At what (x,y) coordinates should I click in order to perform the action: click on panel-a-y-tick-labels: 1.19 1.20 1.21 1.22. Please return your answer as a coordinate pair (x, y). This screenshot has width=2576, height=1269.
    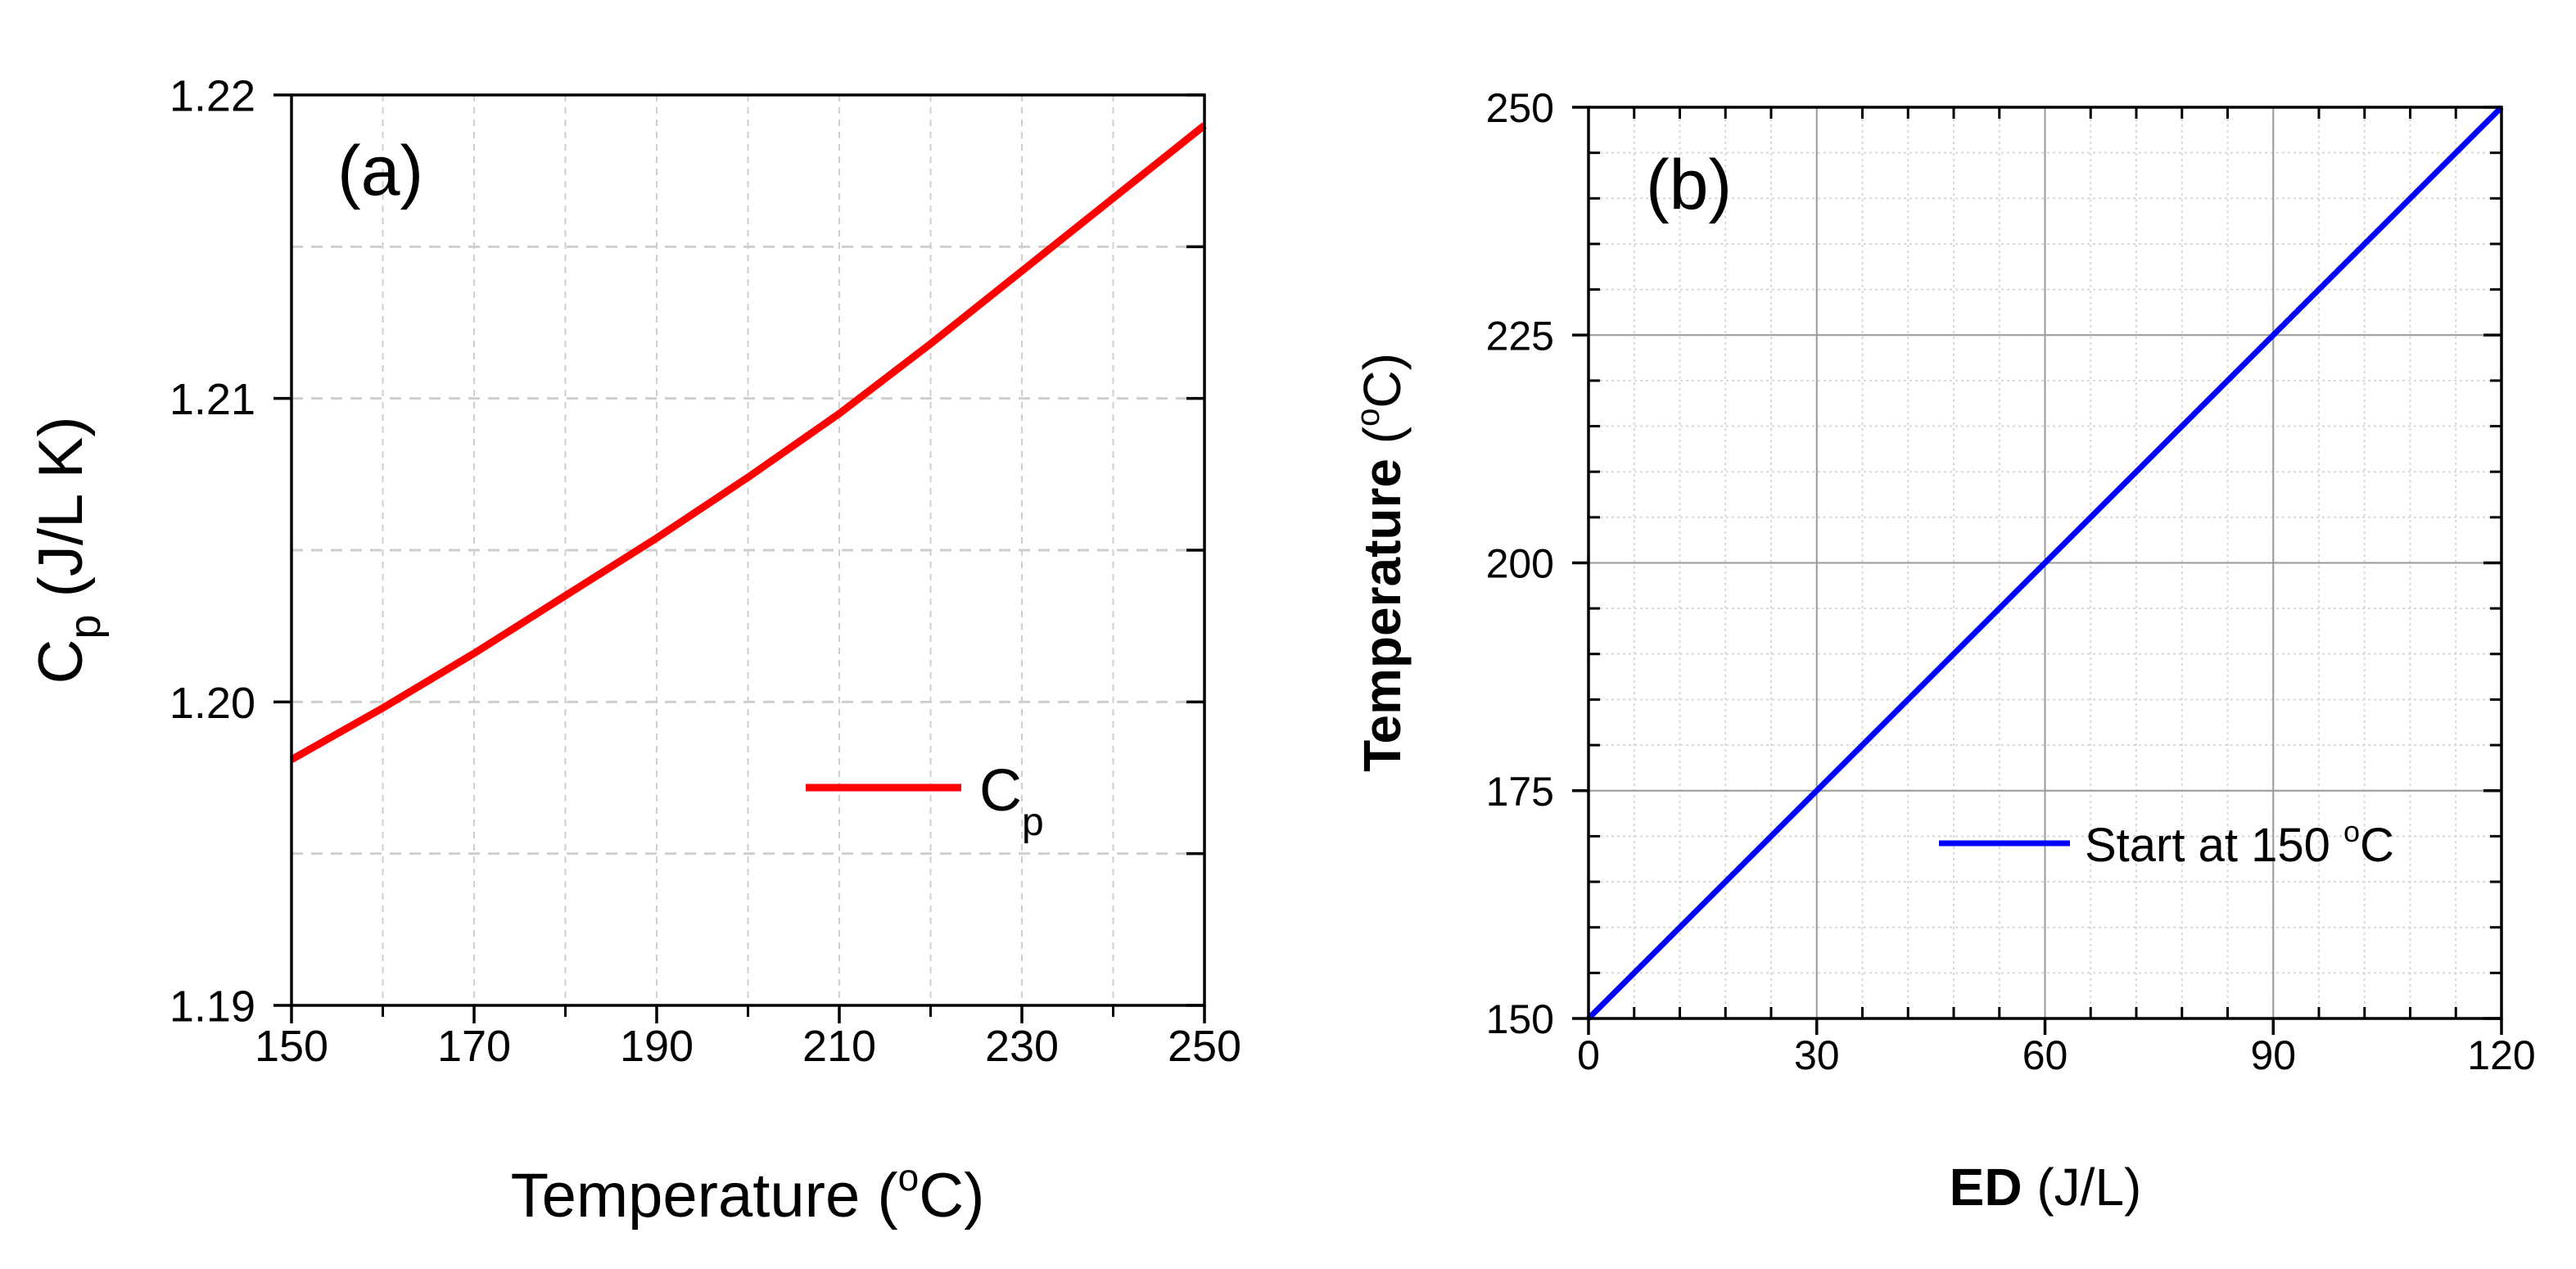
    Looking at the image, I should click on (212, 551).